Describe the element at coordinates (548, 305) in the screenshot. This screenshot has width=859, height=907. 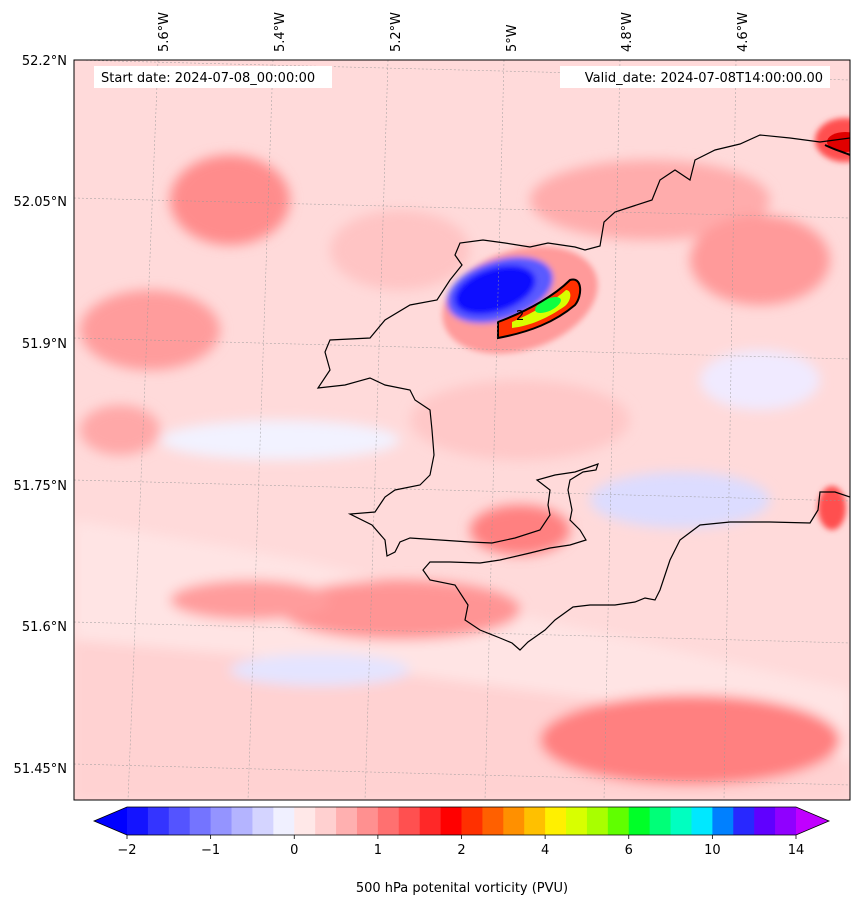
I see `pv-maximum-peak` at that location.